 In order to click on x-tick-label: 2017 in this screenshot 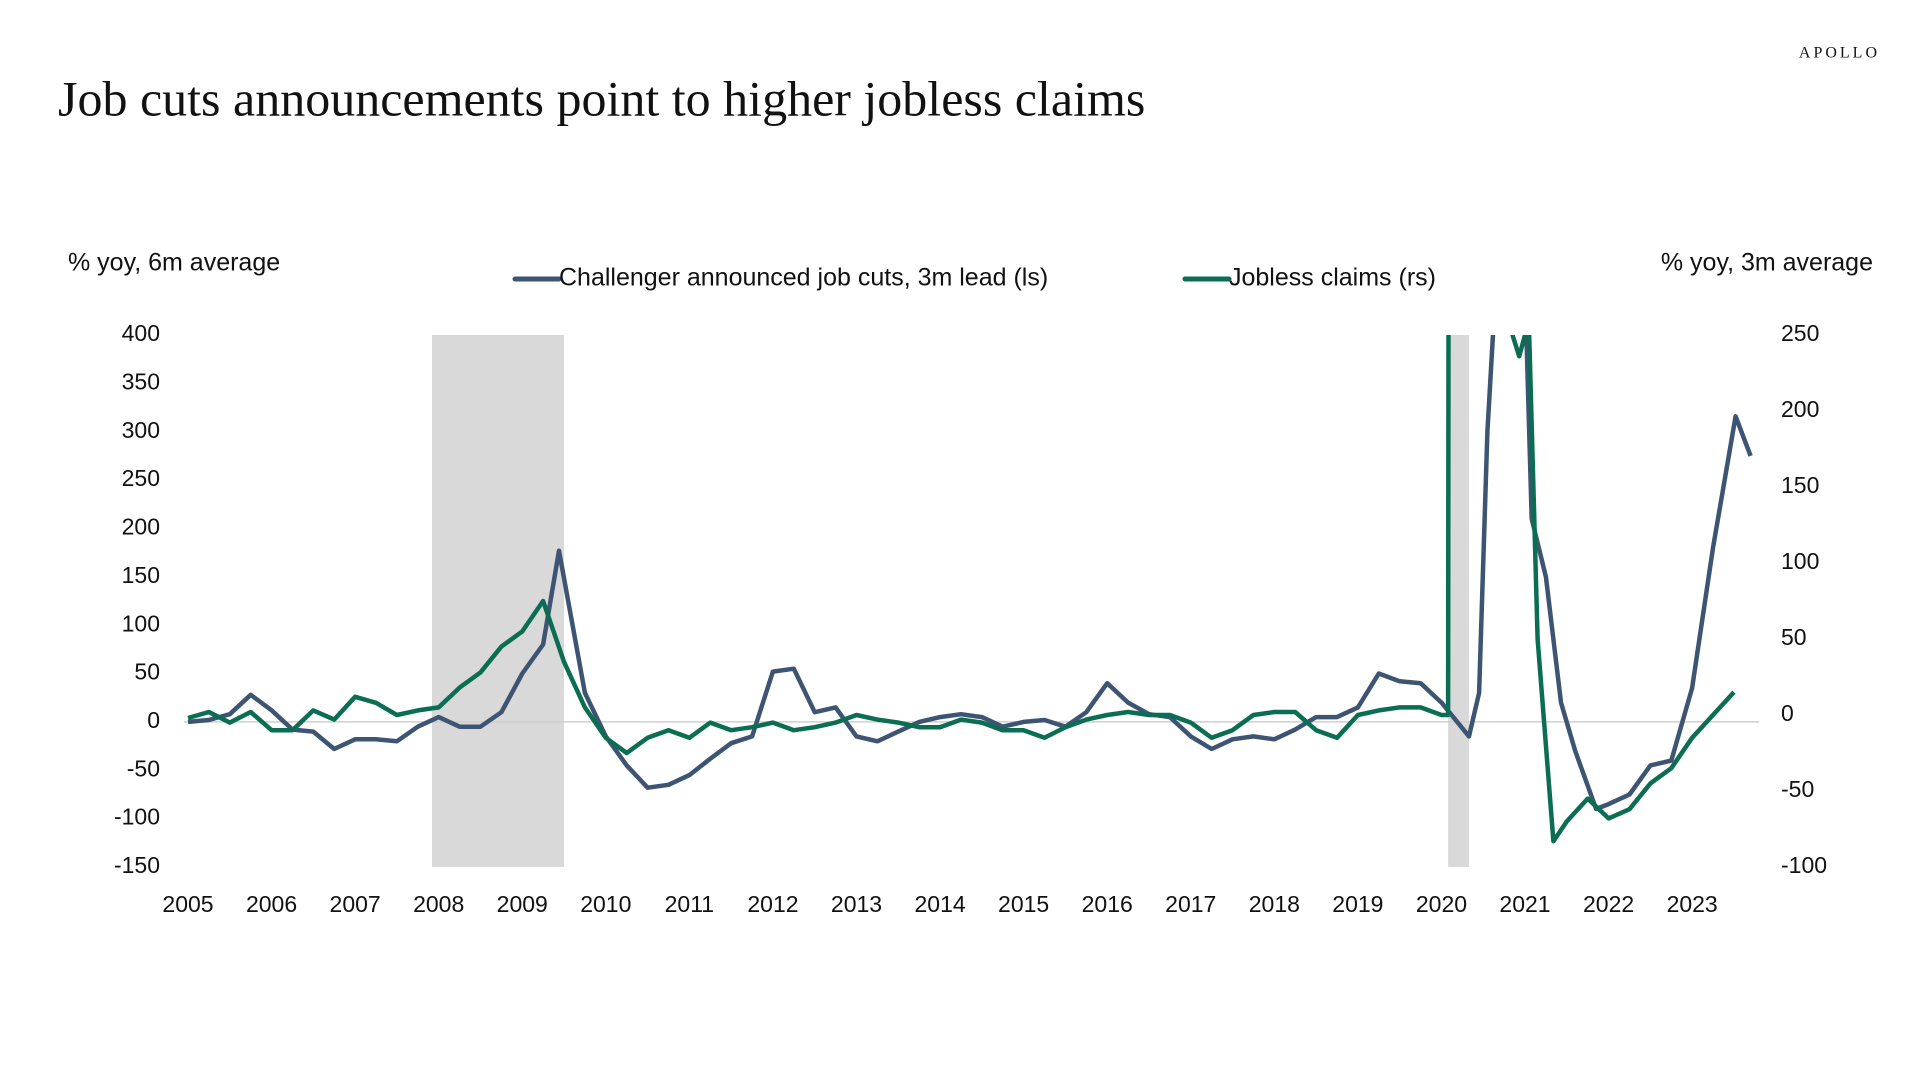, I will do `click(1190, 904)`.